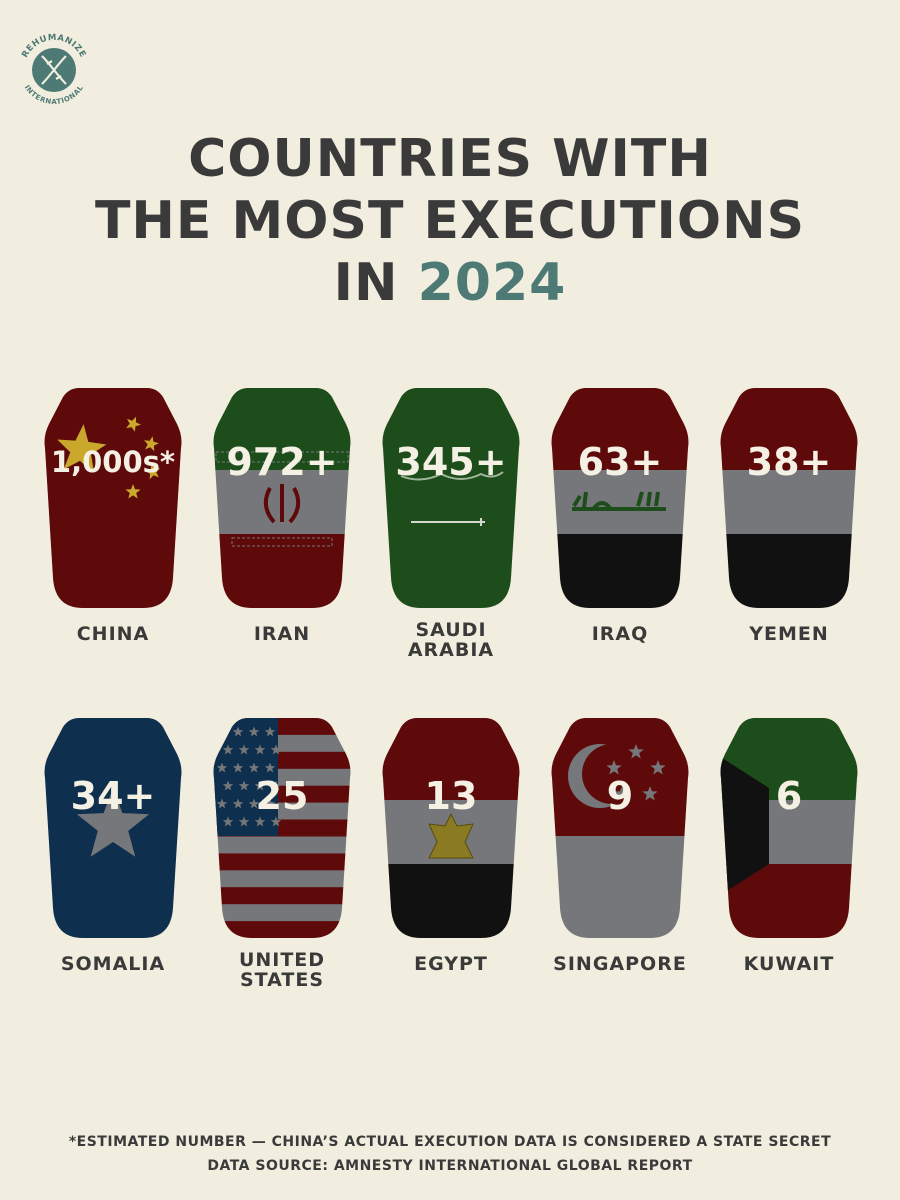  What do you see at coordinates (789, 796) in the screenshot?
I see `execution-count: 6` at bounding box center [789, 796].